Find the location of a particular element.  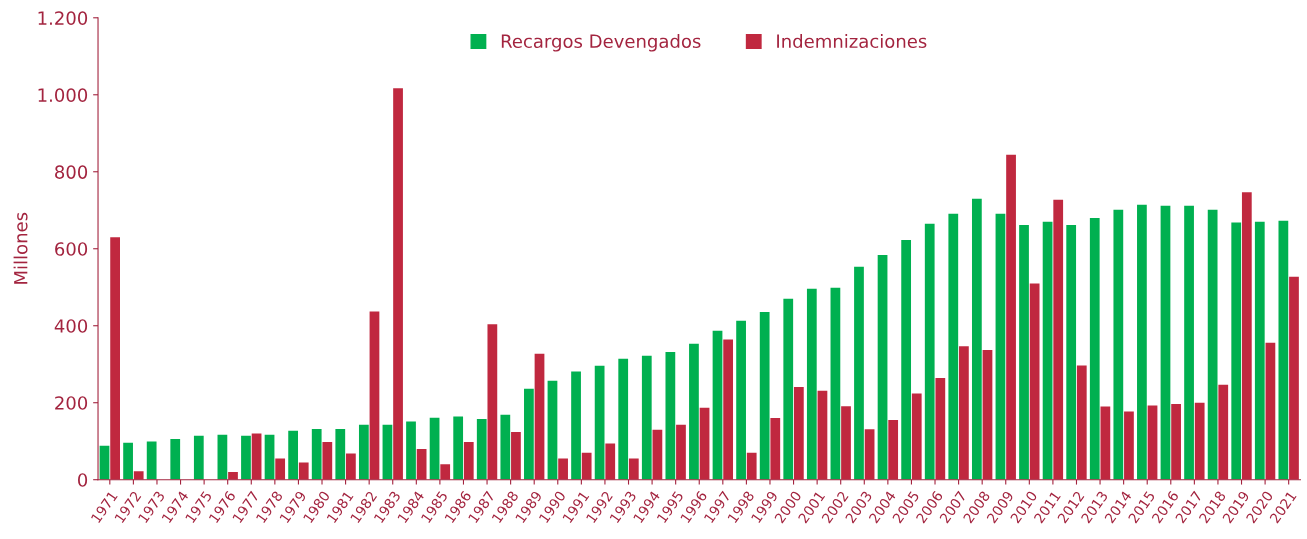

legend-label: Indemnizaciones is located at coordinates (852, 41).